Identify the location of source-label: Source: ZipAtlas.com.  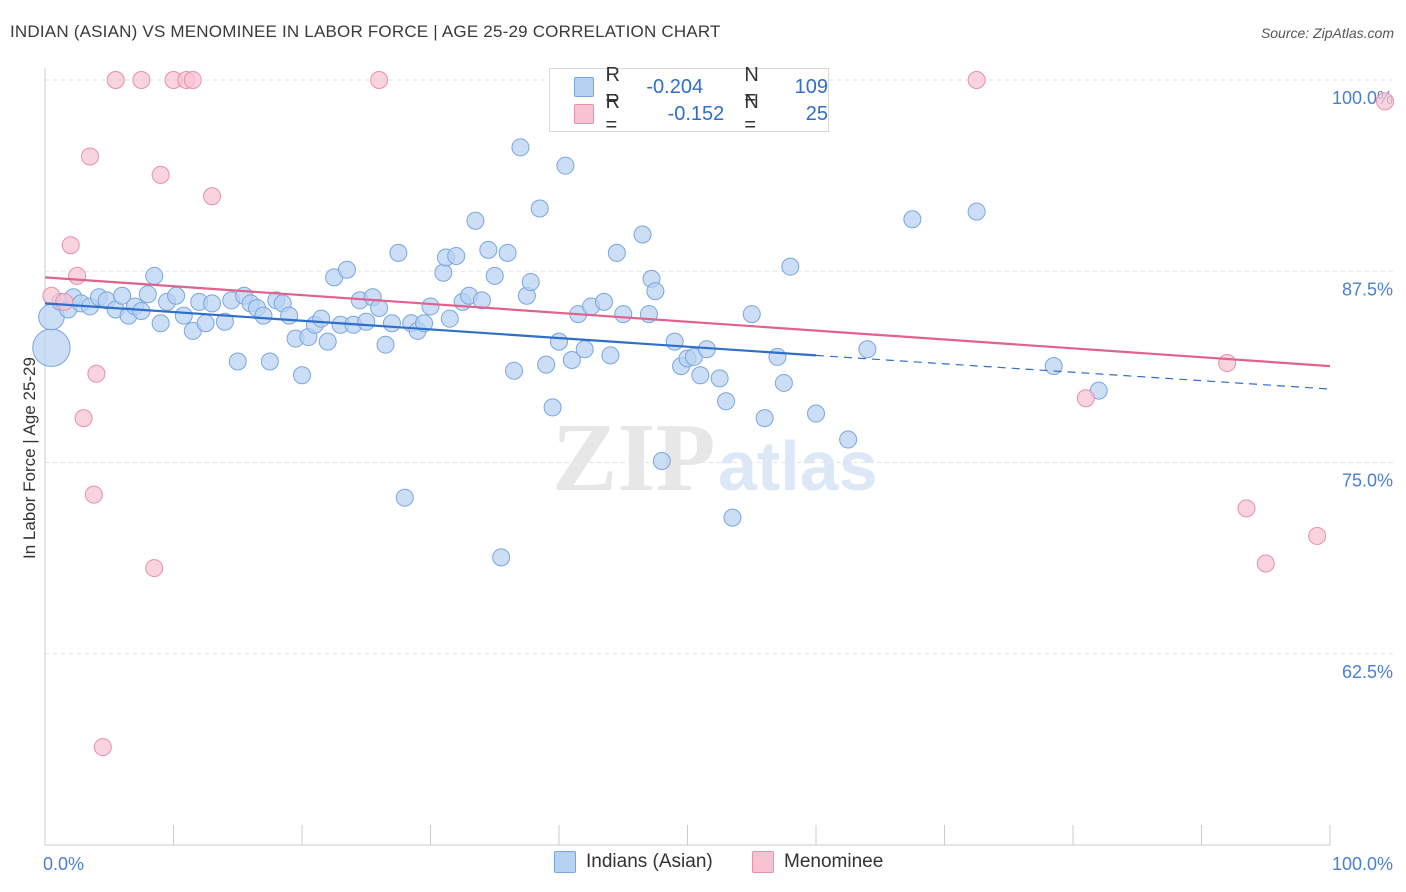
(1327, 33).